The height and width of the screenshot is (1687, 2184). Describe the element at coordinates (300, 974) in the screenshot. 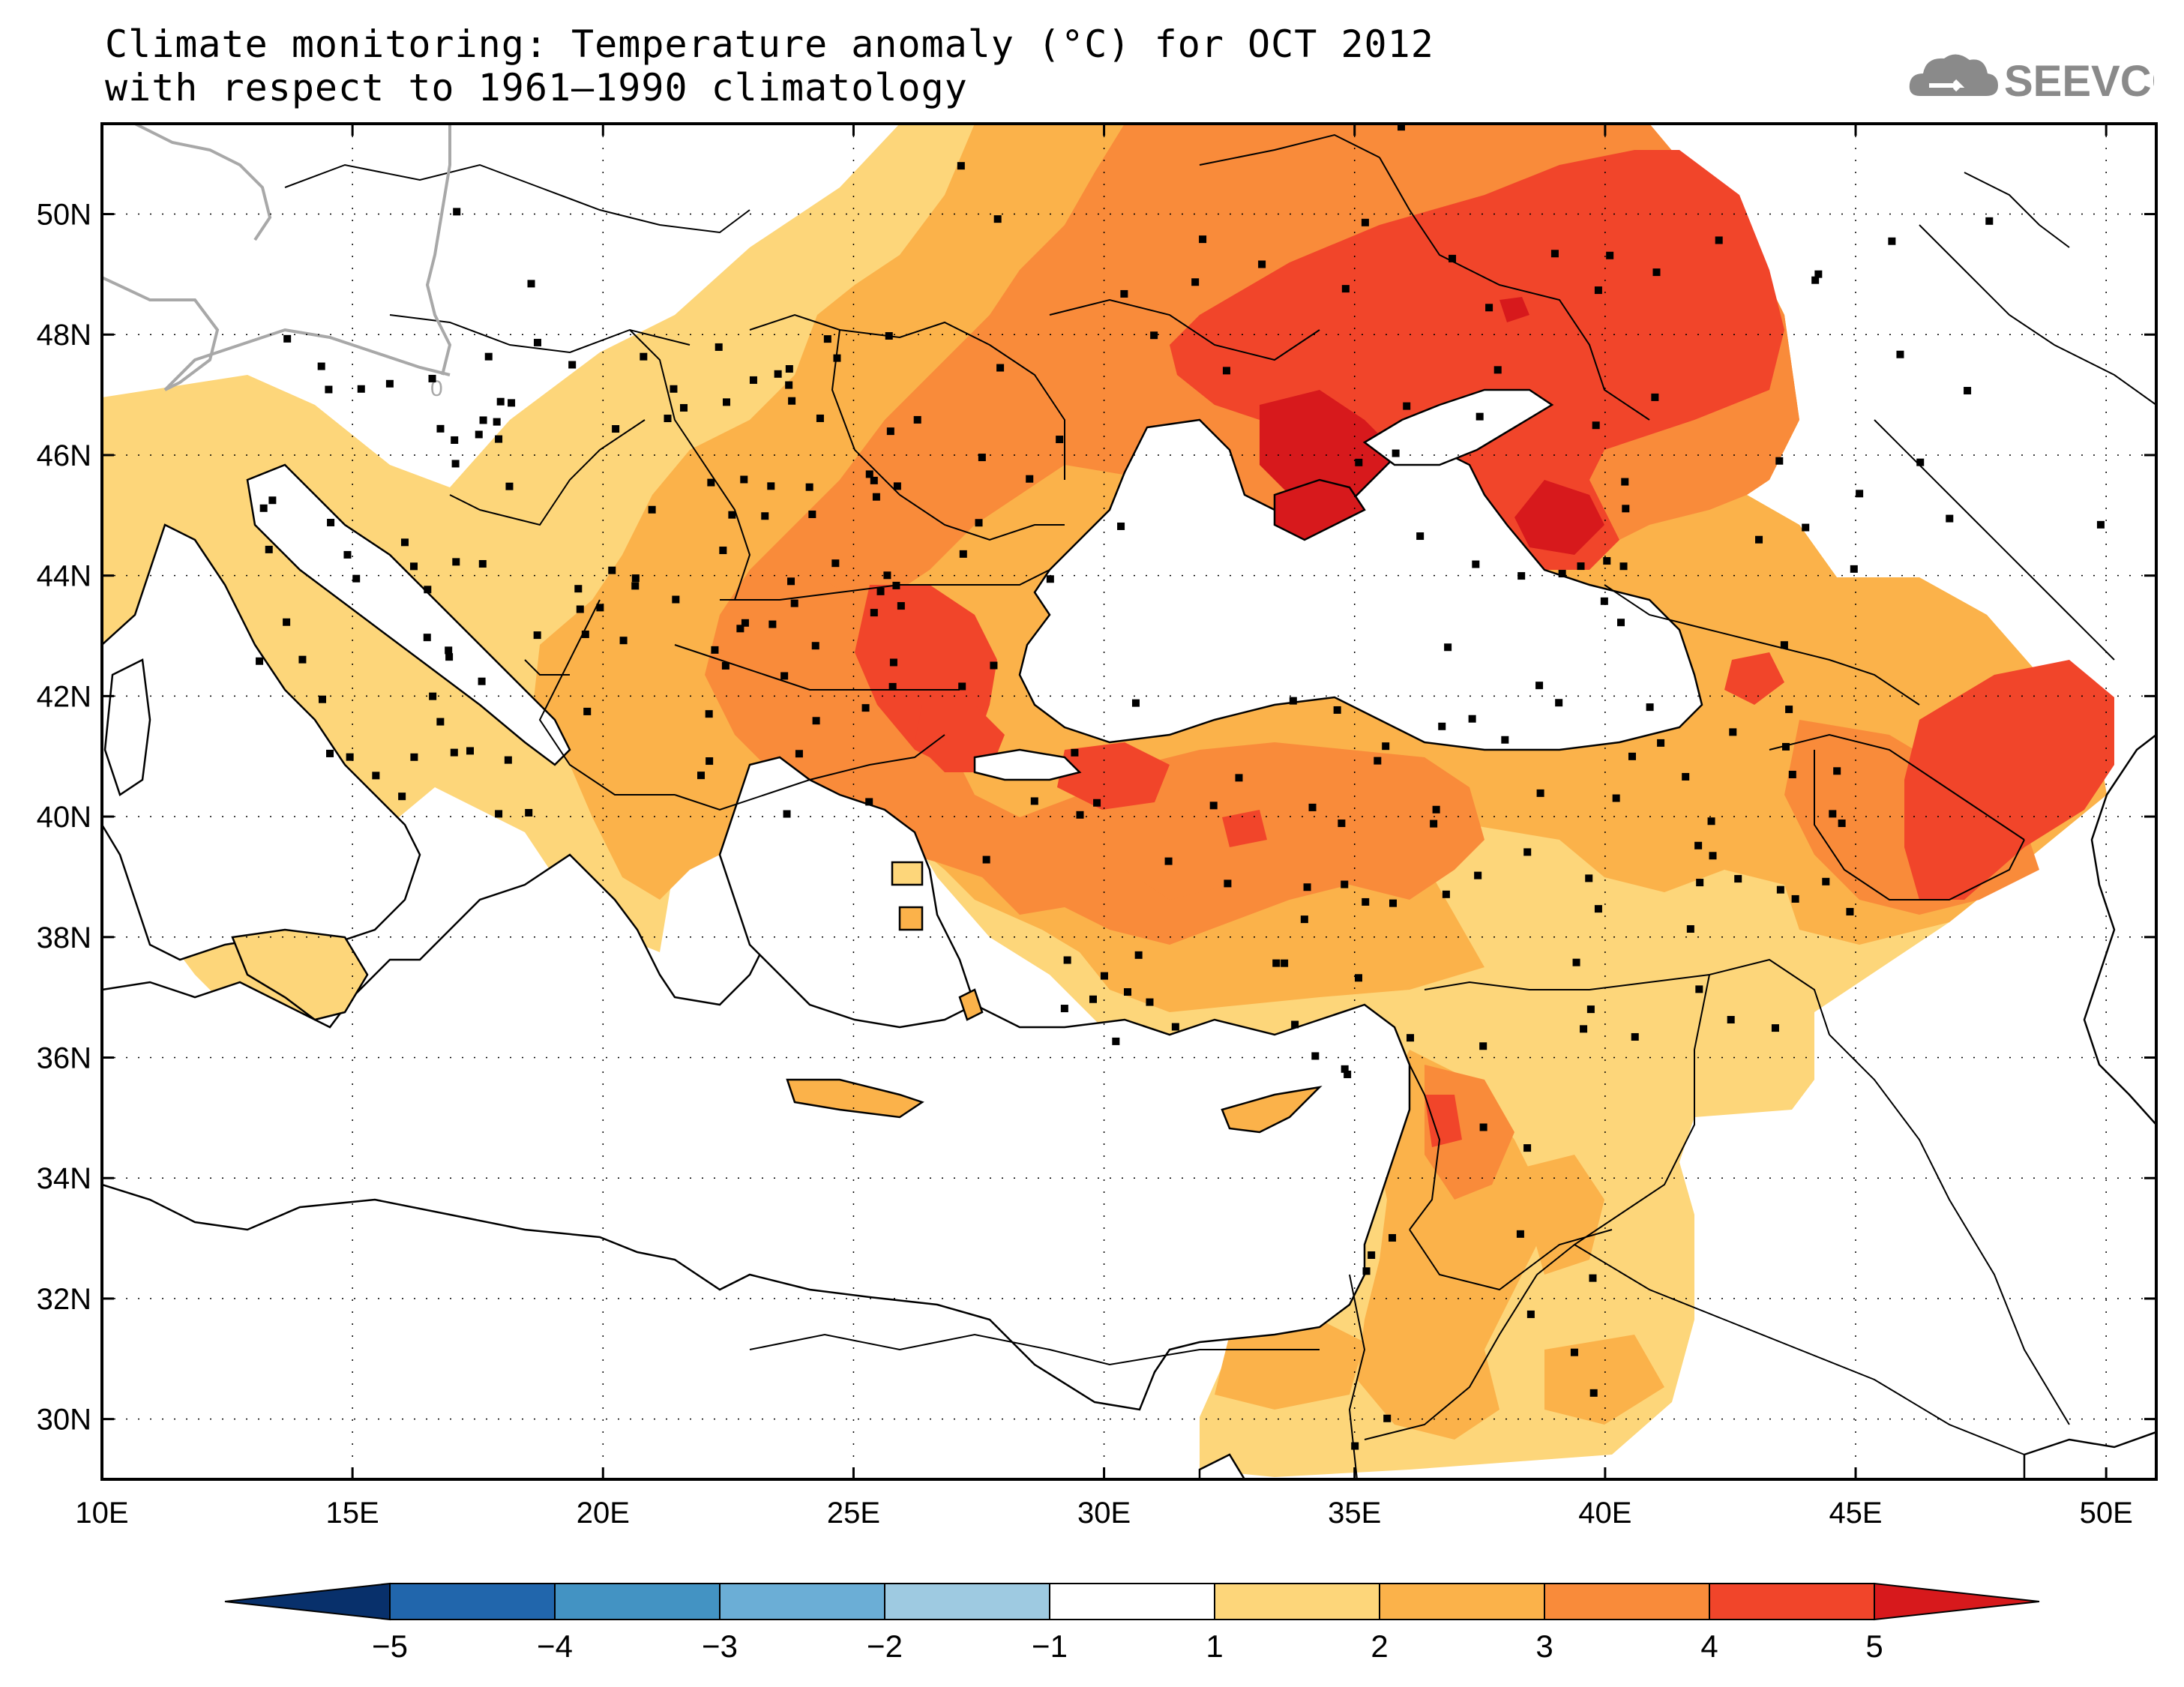

I see `sicily` at that location.